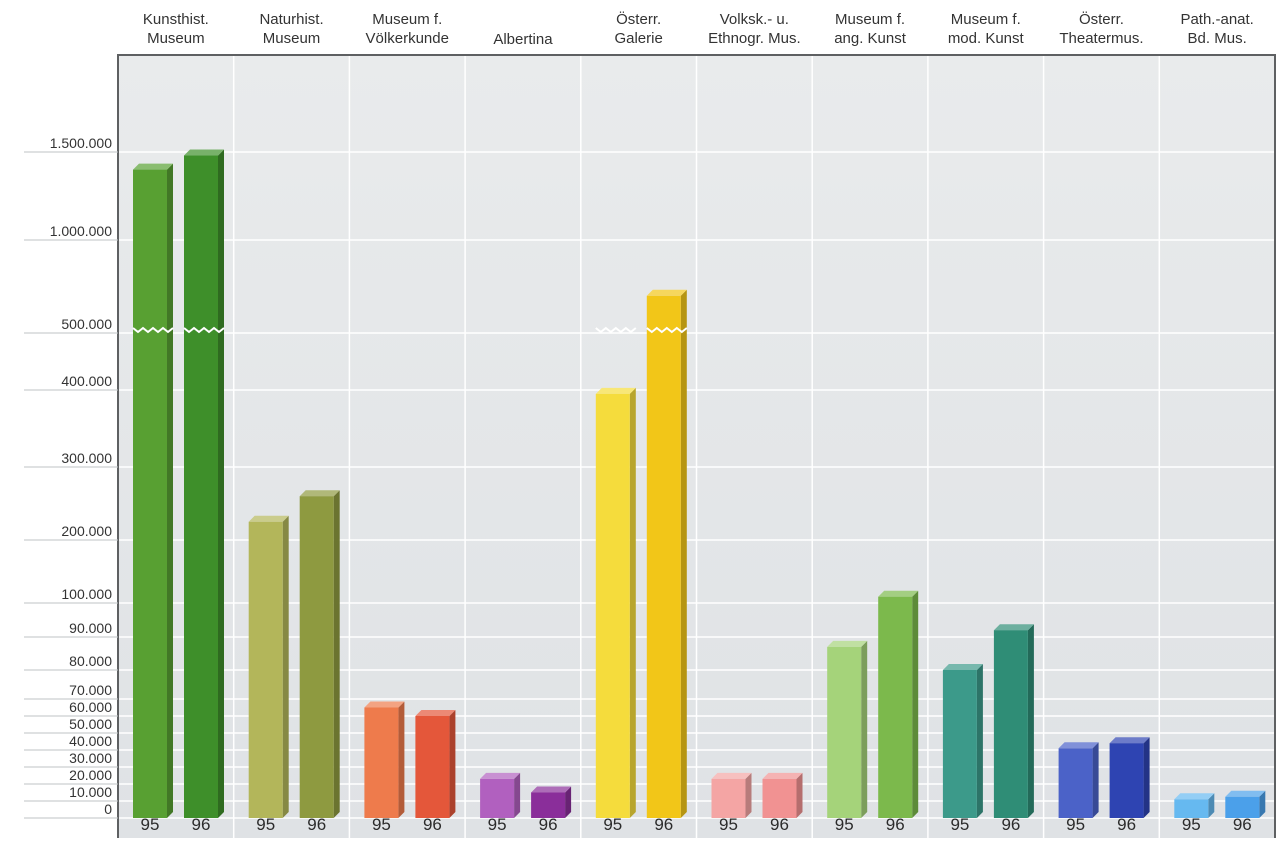  I want to click on y-tick-label: 300.000, so click(86, 458).